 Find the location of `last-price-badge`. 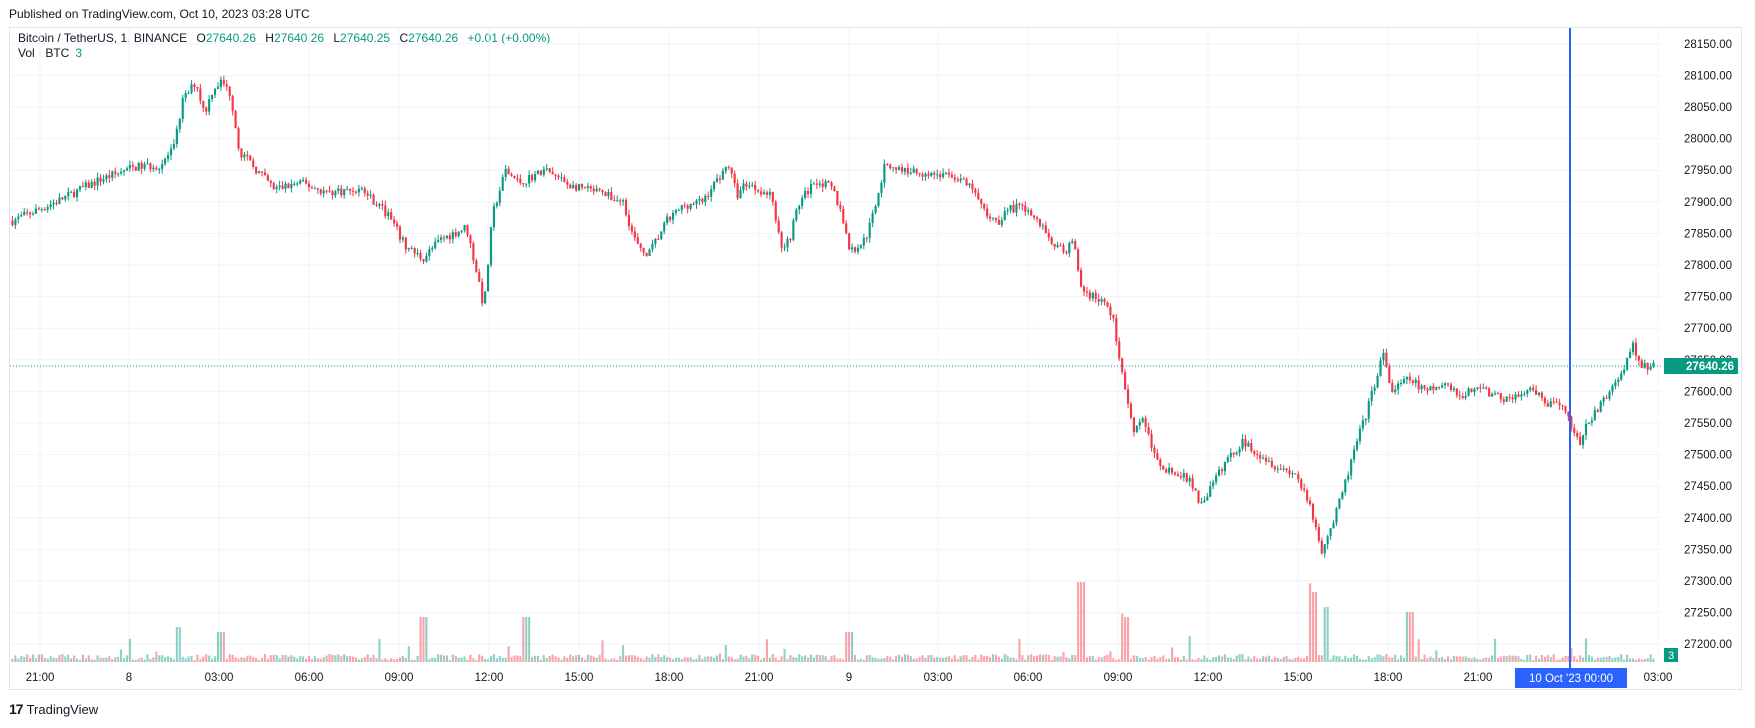

last-price-badge is located at coordinates (1701, 365).